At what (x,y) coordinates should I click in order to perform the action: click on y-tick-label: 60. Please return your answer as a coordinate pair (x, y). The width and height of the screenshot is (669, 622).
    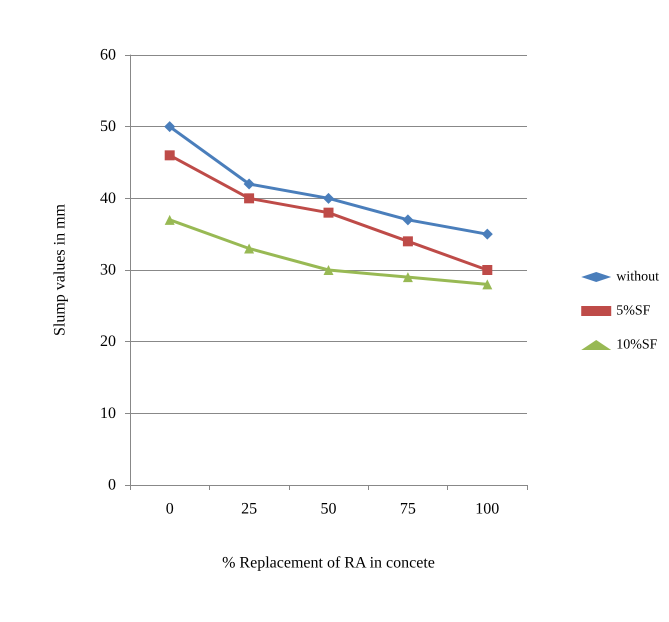
    Looking at the image, I should click on (108, 55).